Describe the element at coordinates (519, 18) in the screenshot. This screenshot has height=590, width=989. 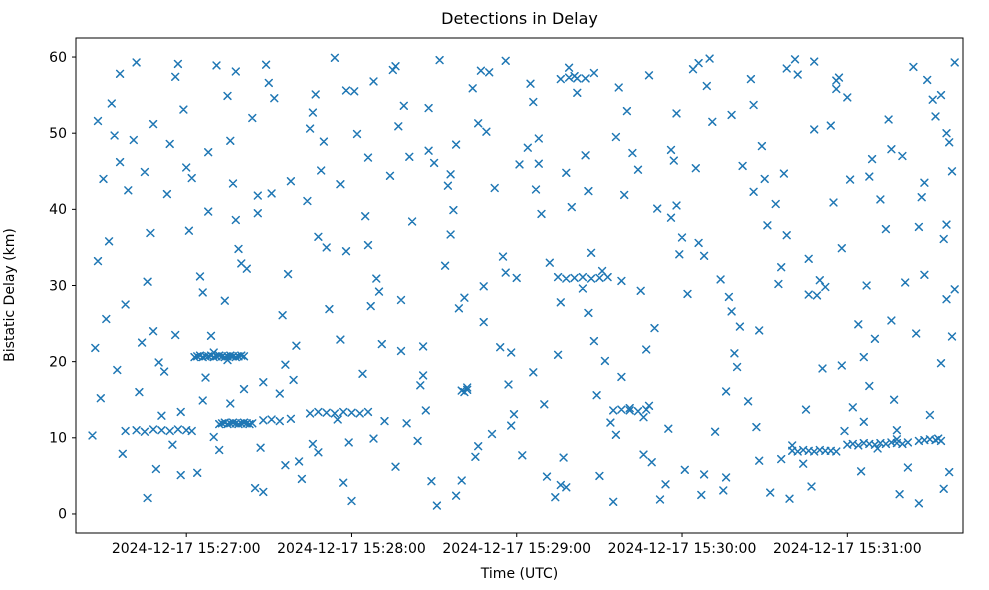
I see `chart-title: Detections in Delay` at that location.